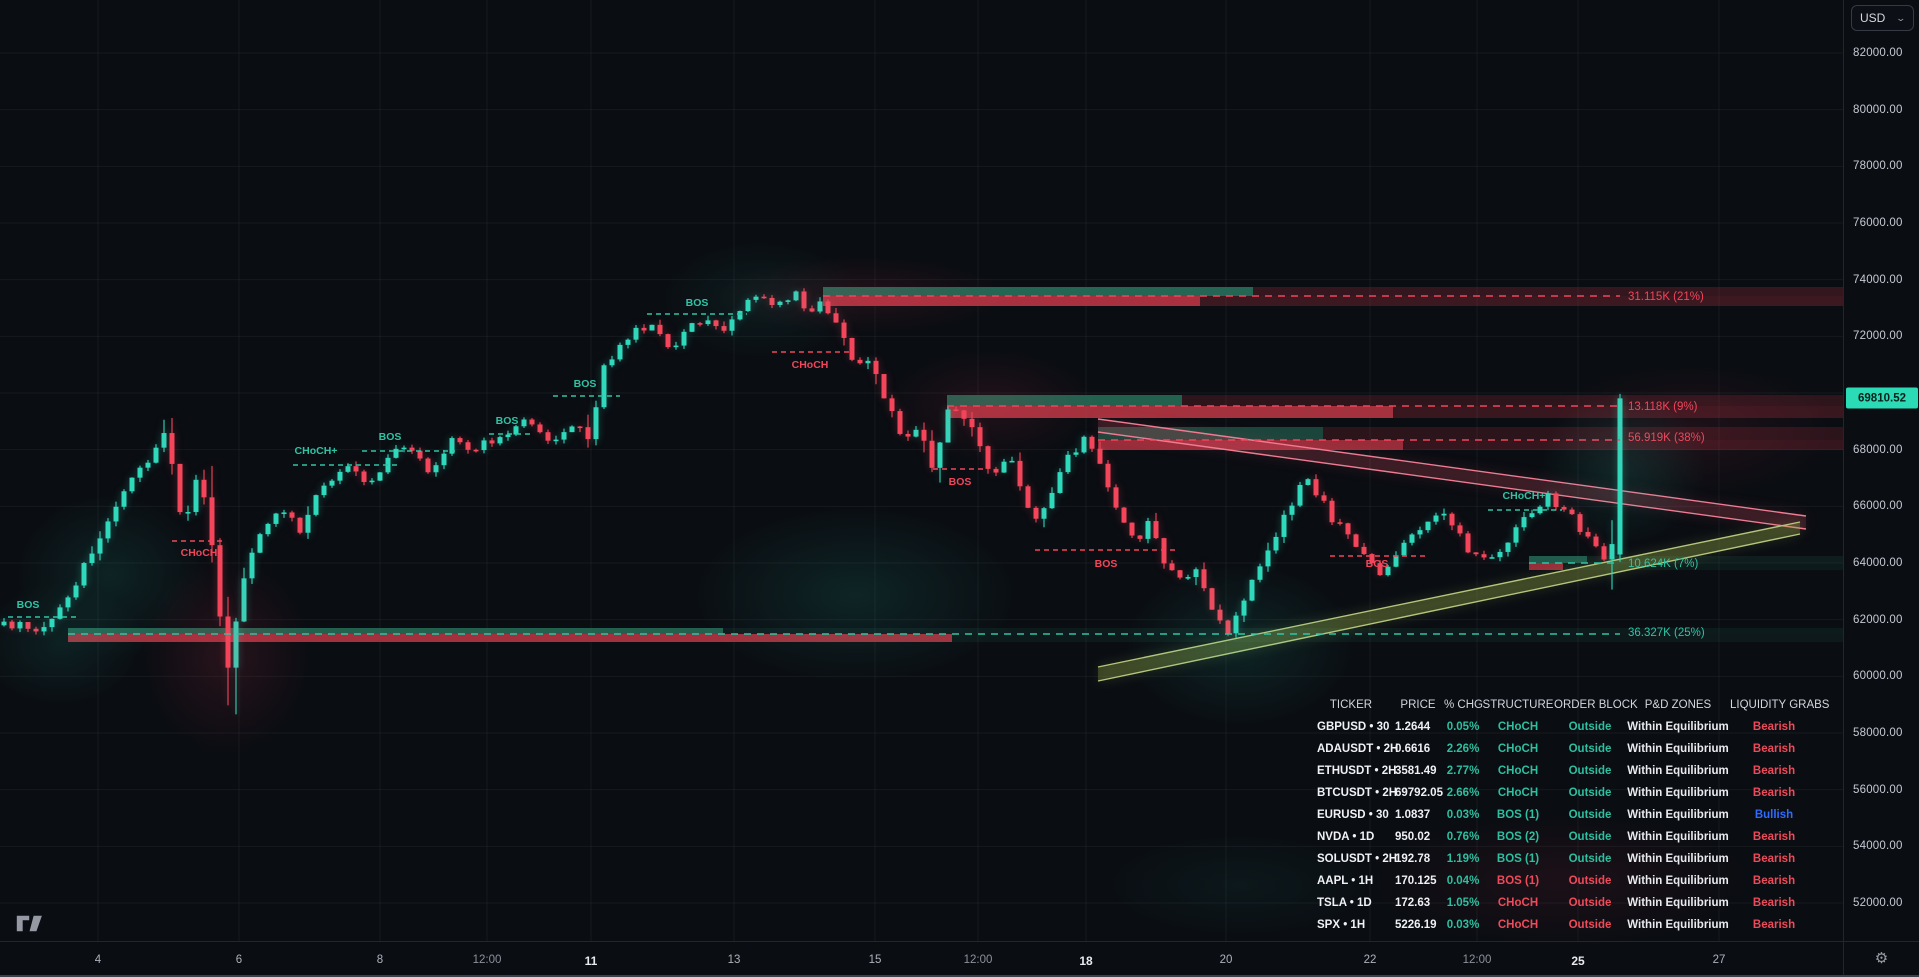 The height and width of the screenshot is (977, 1919). Describe the element at coordinates (1452, 474) in the screenshot. I see `descending-resistance-band` at that location.